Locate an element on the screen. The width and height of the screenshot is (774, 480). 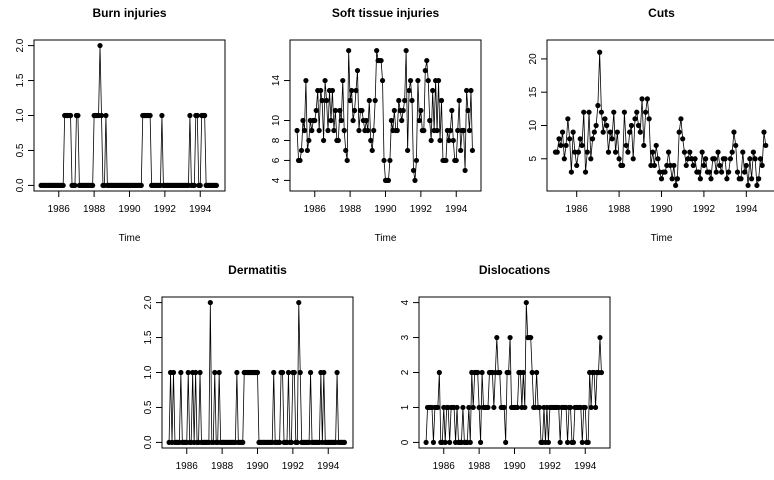
y-tick-label: 2 is located at coordinates (405, 372).